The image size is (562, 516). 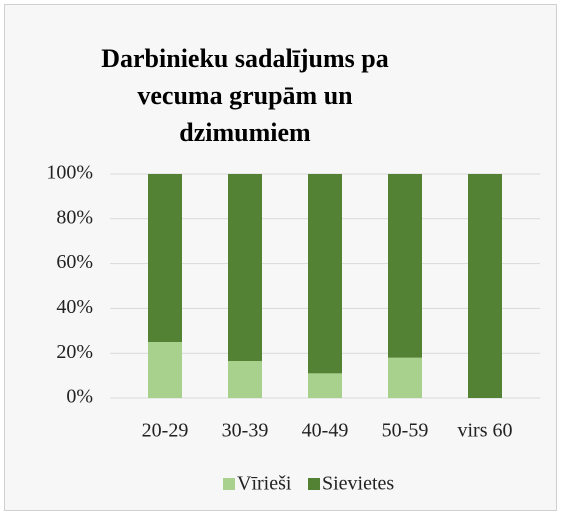 I want to click on x-tick-label: 20-29, so click(x=165, y=431).